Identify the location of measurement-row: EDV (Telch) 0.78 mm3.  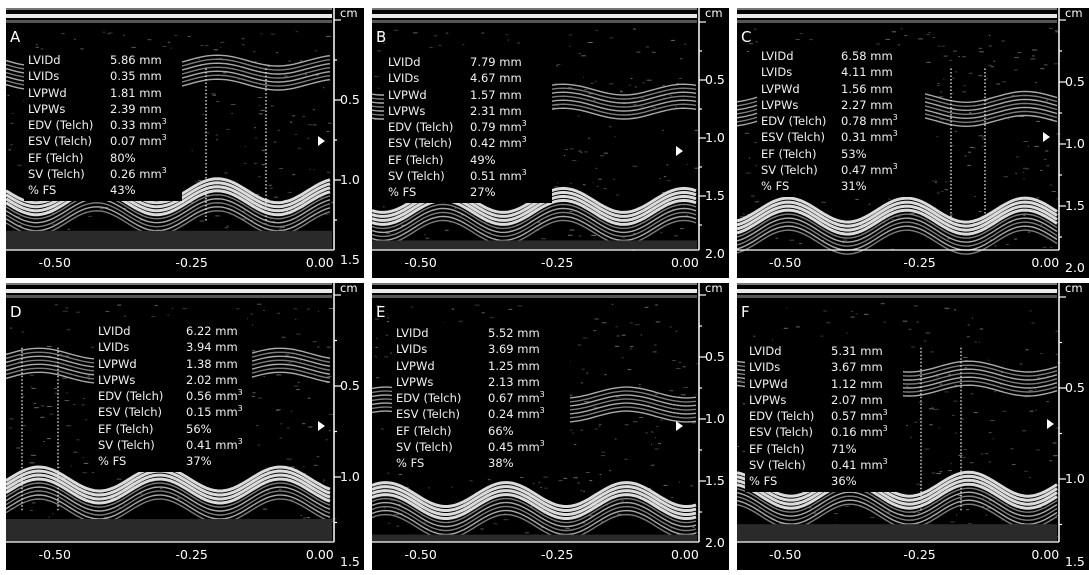
(841, 121).